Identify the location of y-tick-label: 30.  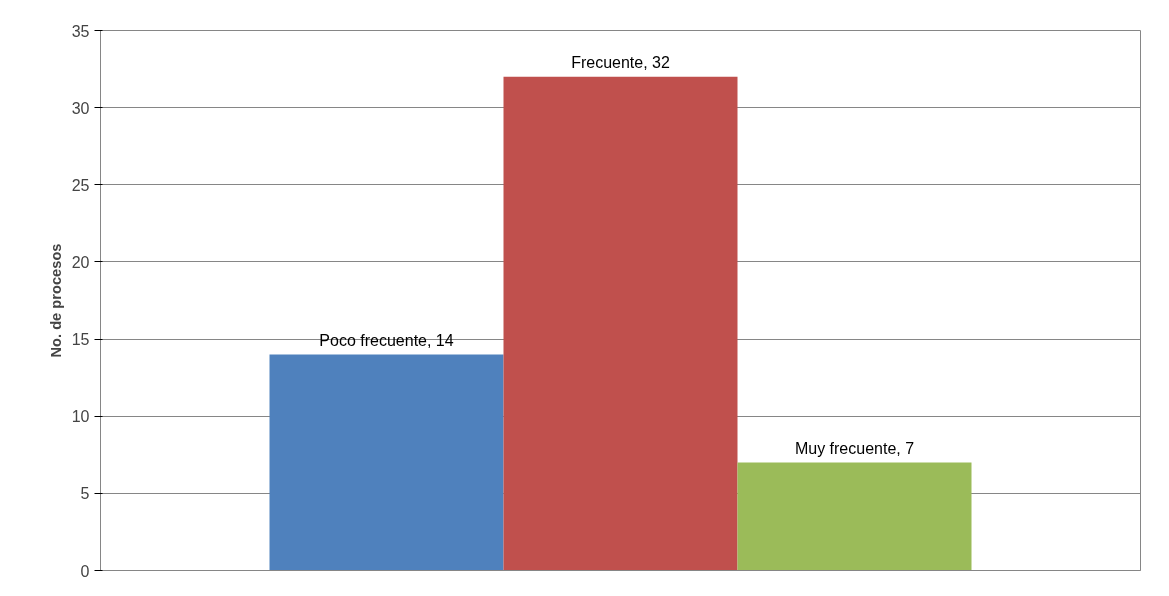
(80, 108).